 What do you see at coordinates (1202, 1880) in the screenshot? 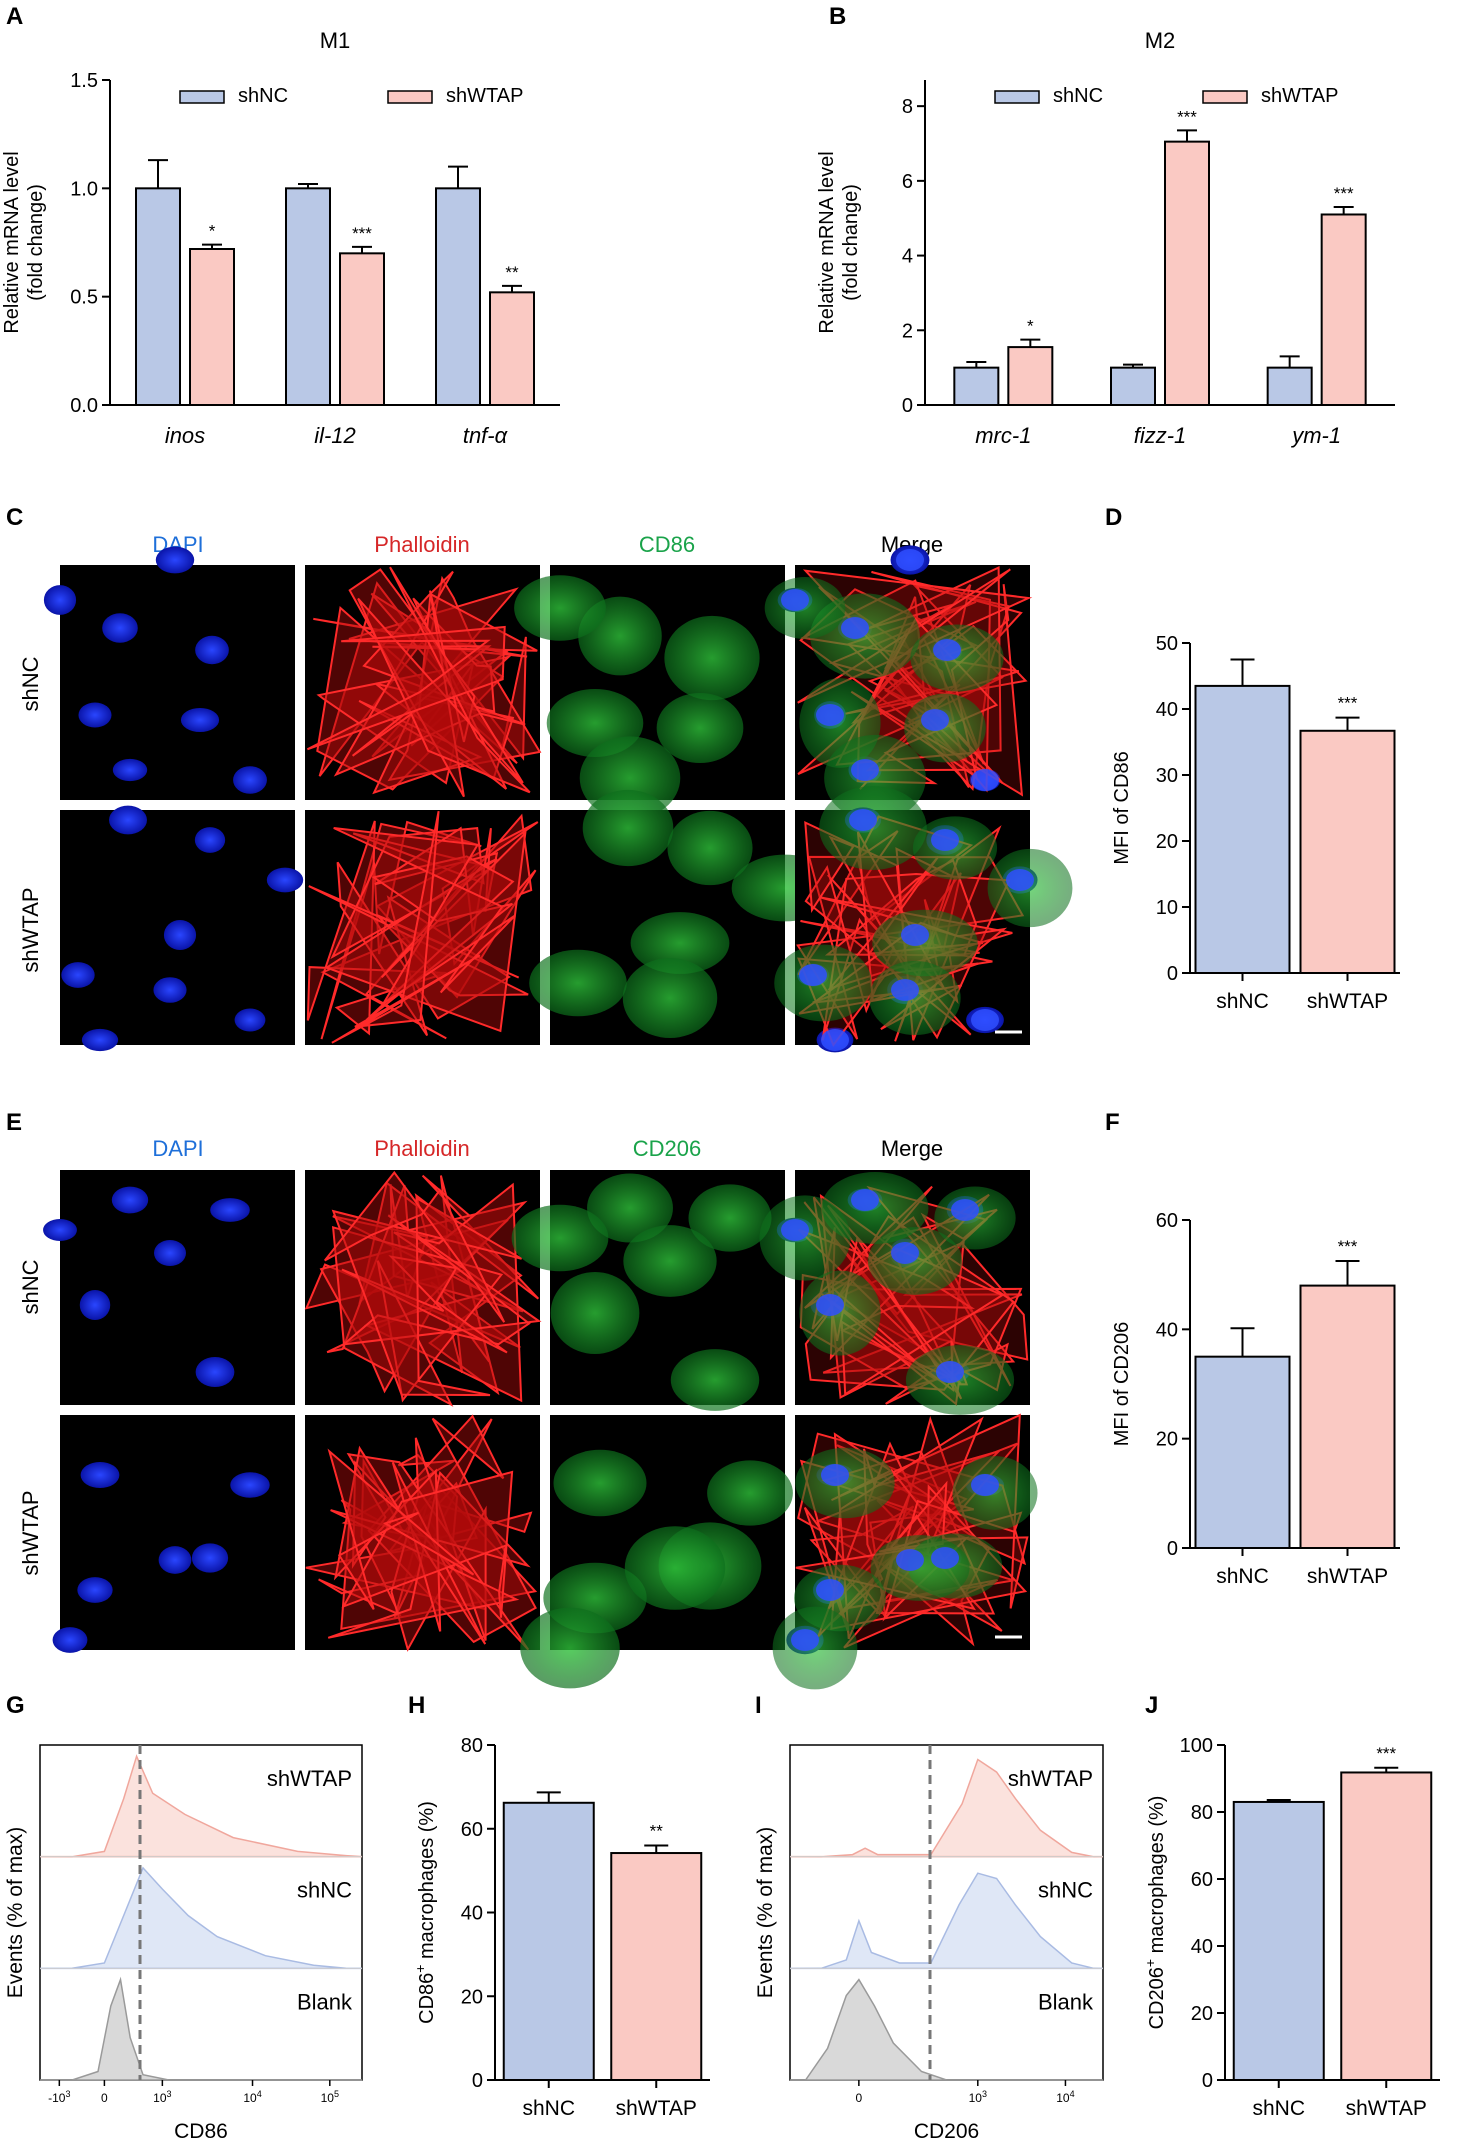
I see `y-tick-label: 60` at bounding box center [1202, 1880].